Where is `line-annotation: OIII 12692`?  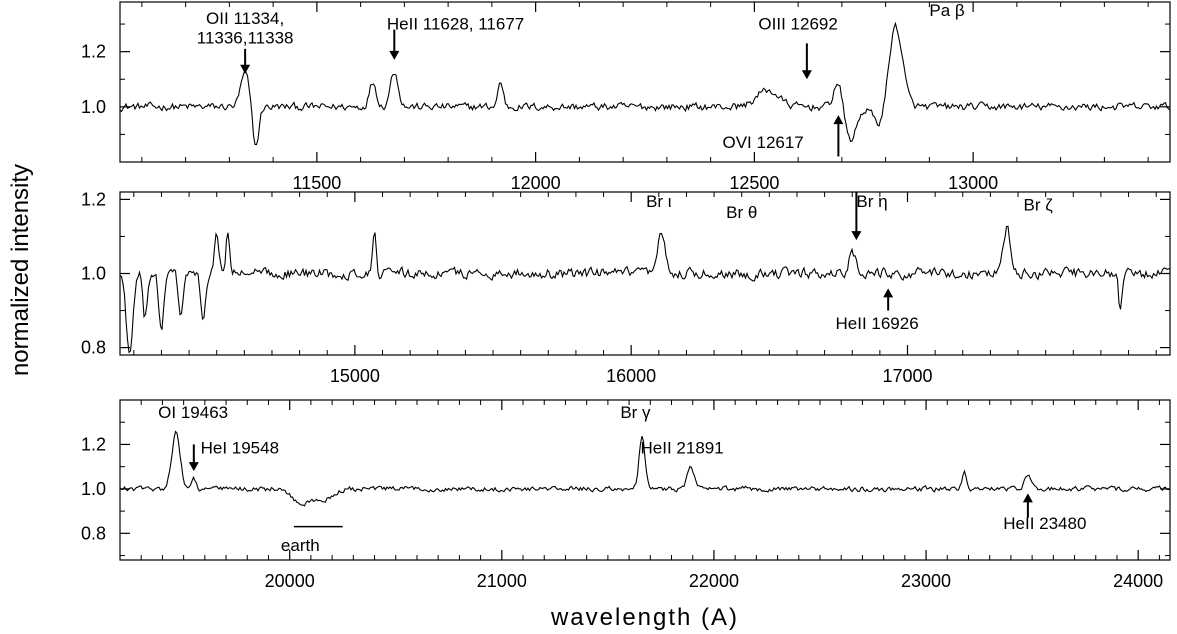
line-annotation: OIII 12692 is located at coordinates (797, 24).